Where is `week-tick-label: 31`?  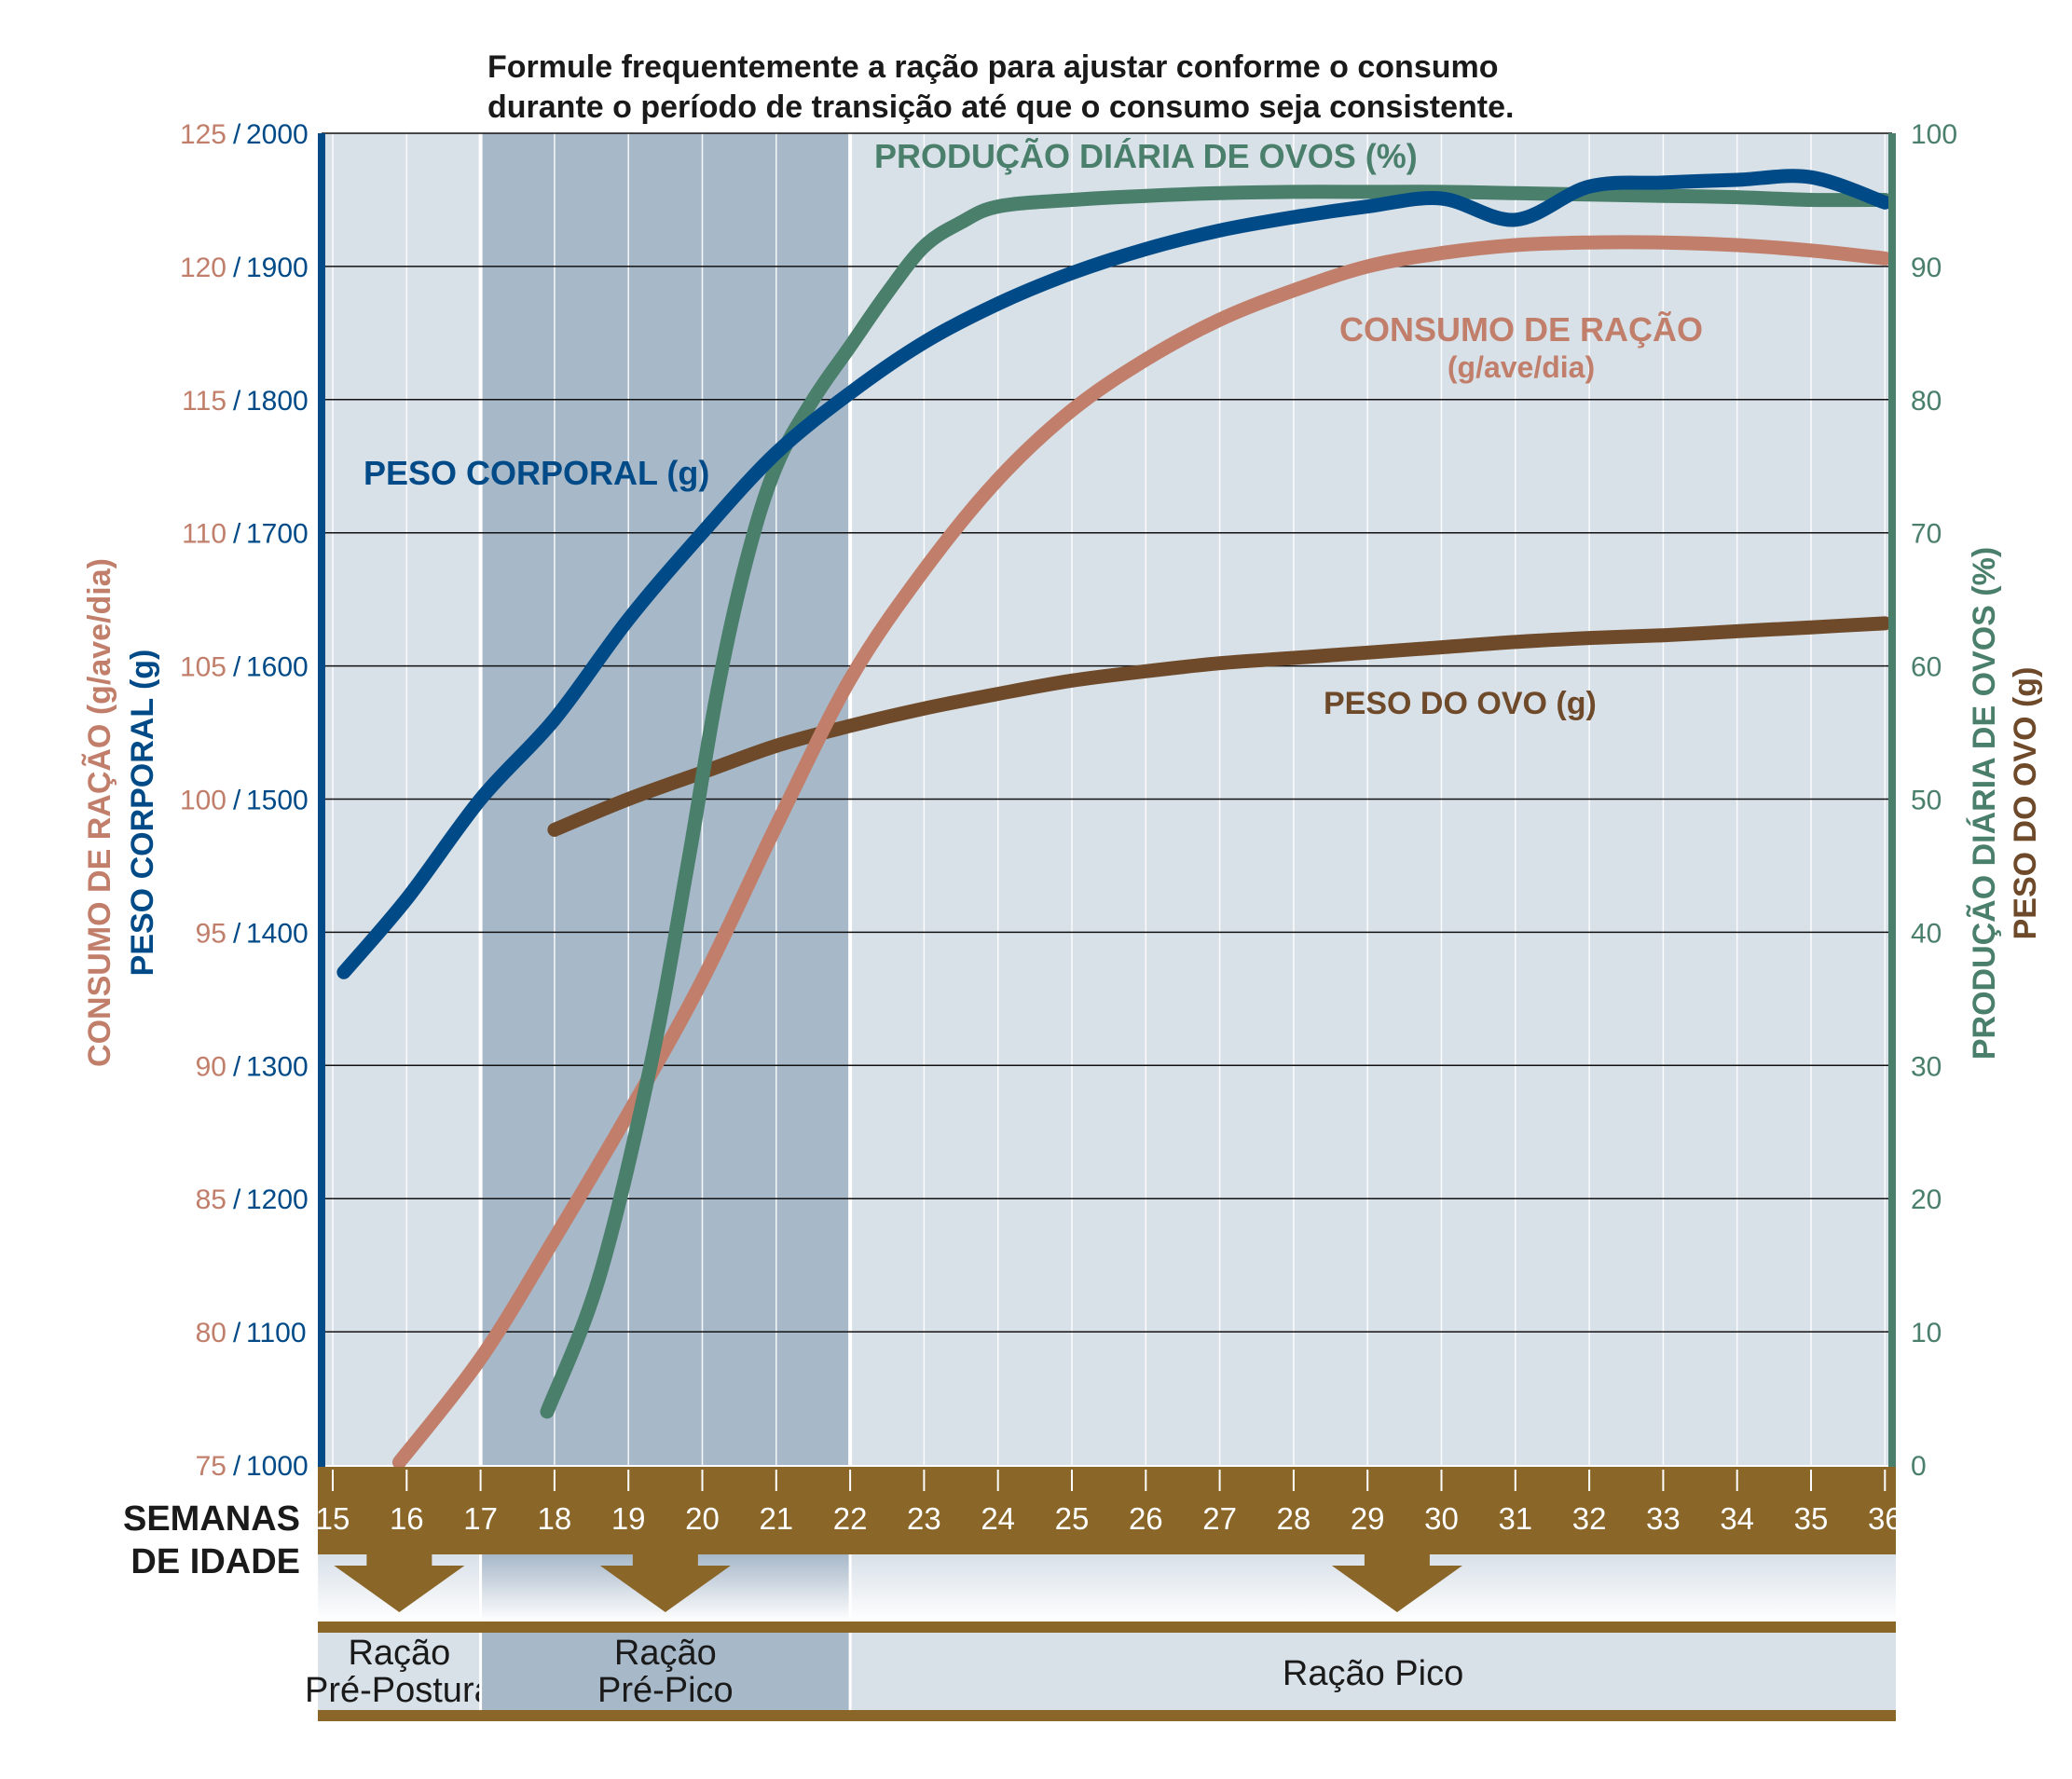
week-tick-label: 31 is located at coordinates (1515, 1519).